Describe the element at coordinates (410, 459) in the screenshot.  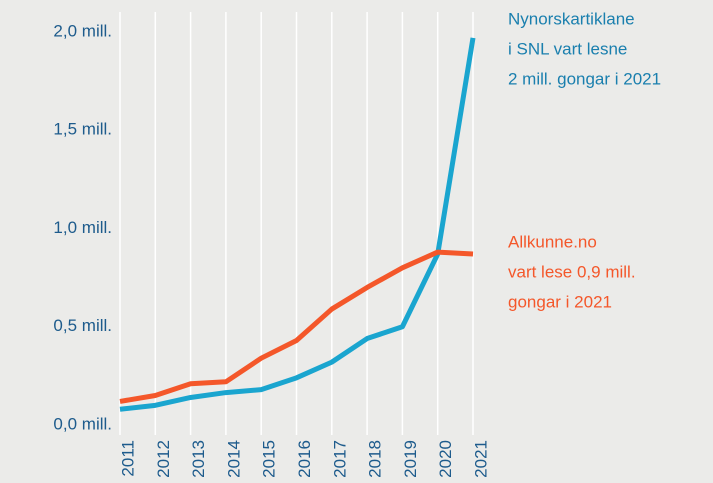
I see `x-tick-label: 2019` at that location.